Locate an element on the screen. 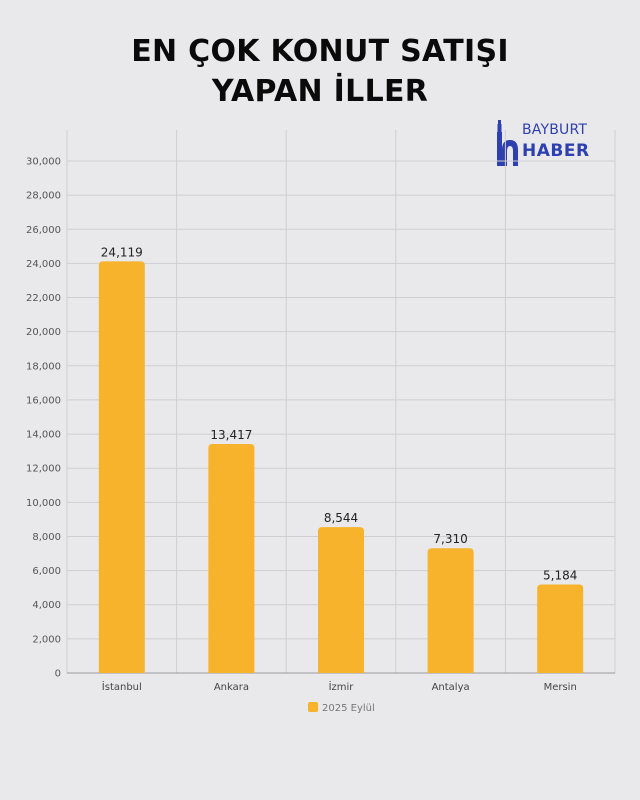 This screenshot has width=640, height=800. bayburt-haber-logo: BAYBURT HABER is located at coordinates (546, 144).